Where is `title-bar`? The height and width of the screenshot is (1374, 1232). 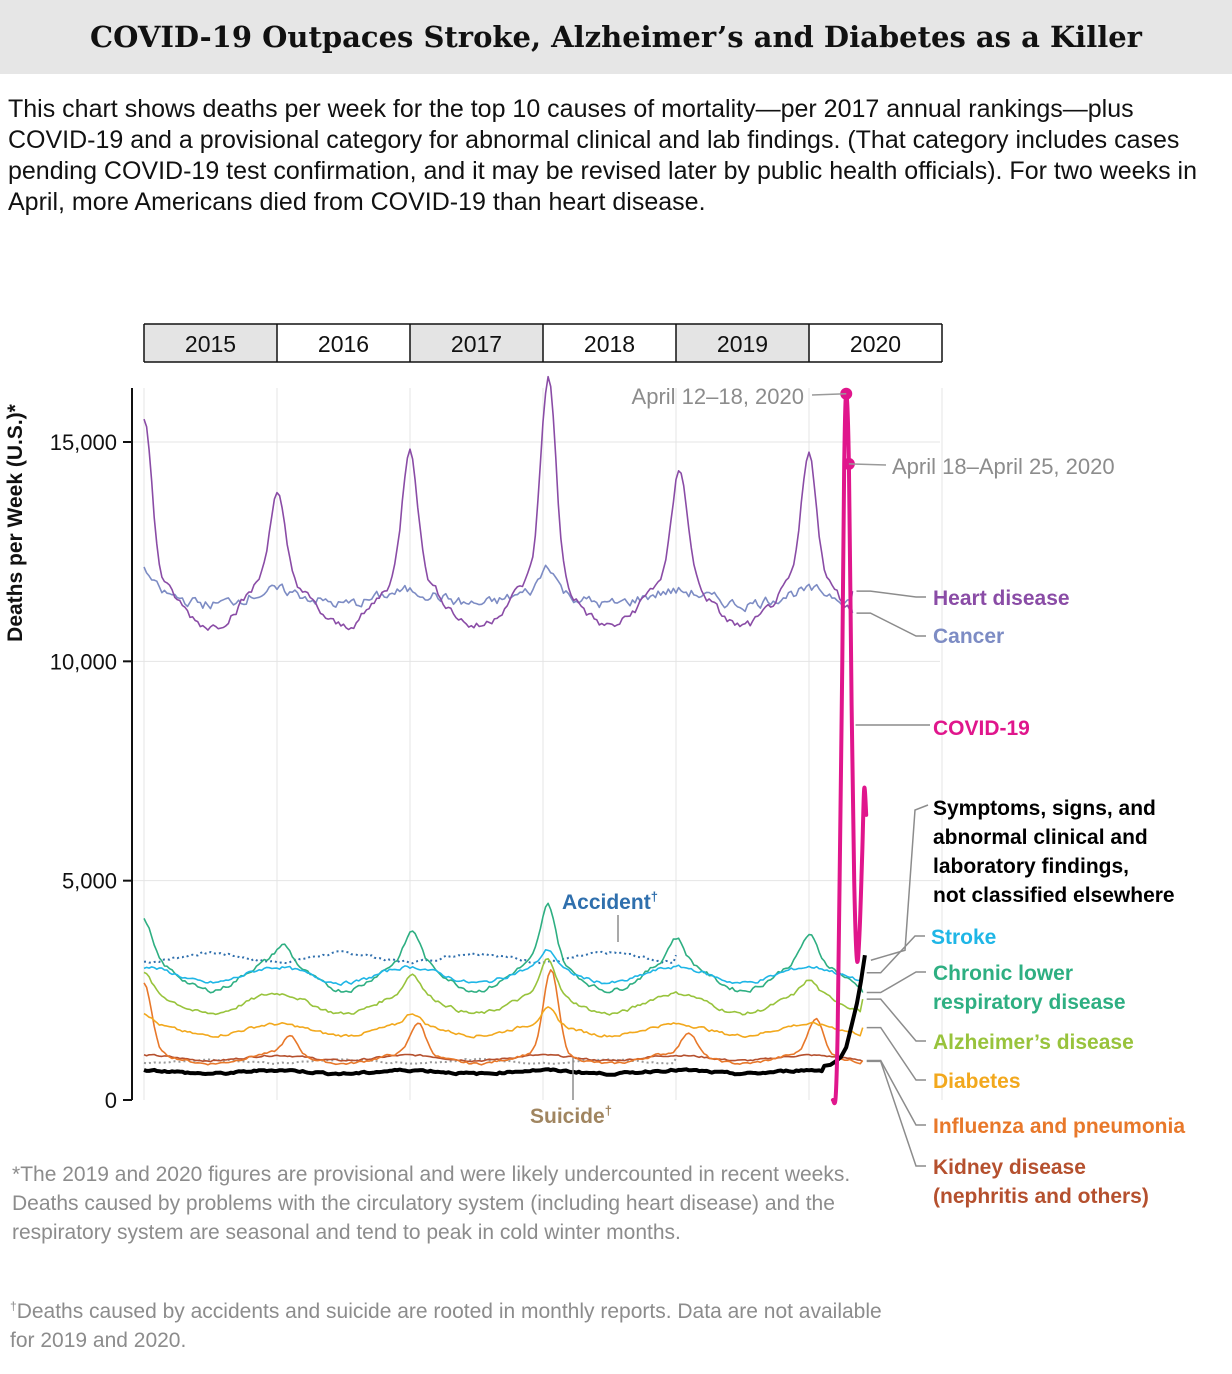 title-bar is located at coordinates (616, 37).